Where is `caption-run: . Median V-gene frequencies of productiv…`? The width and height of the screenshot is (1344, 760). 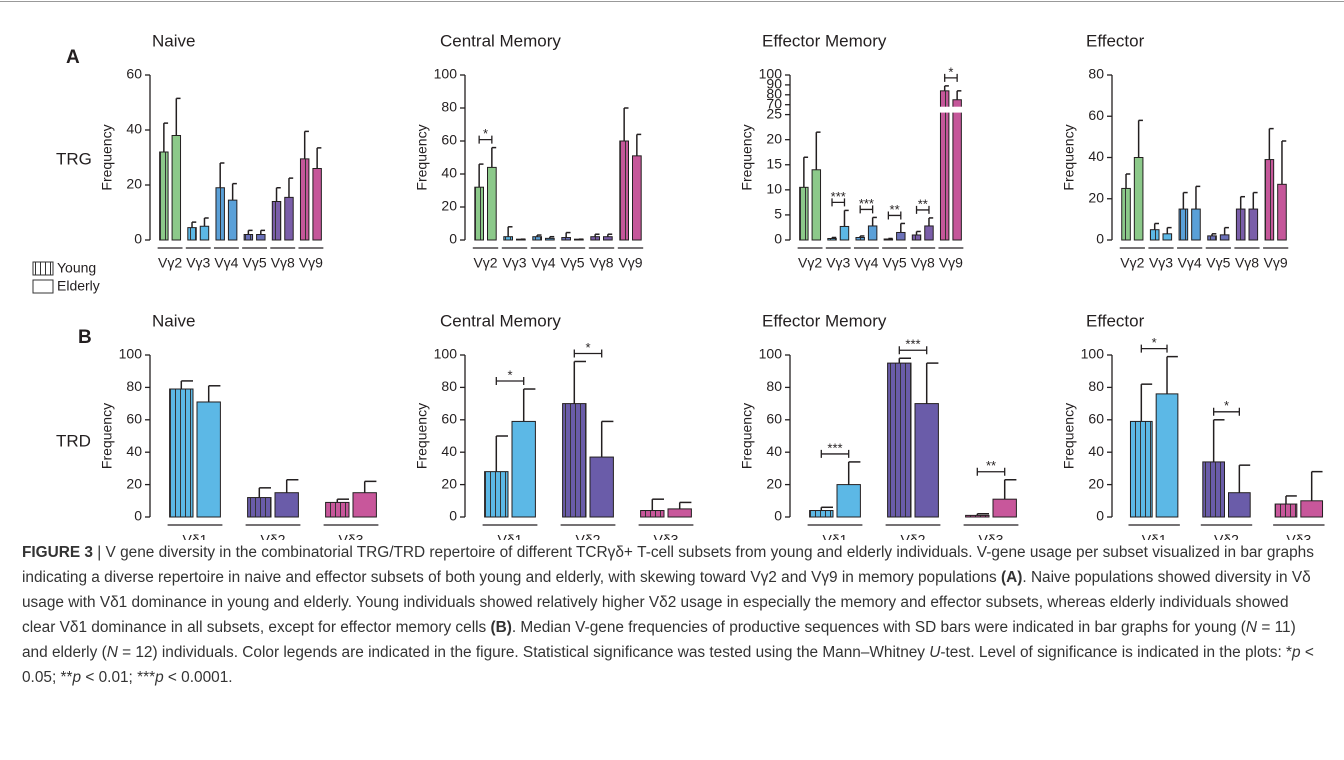 caption-run: . Median V-gene frequencies of productiv… is located at coordinates (878, 627).